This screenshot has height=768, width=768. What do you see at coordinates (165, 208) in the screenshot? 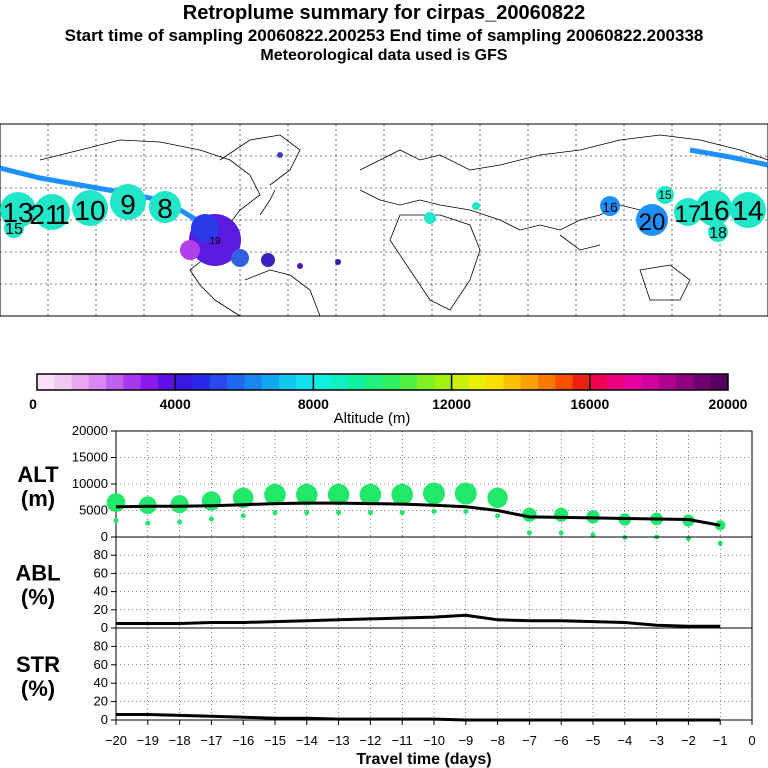
I see `map-label: 8` at bounding box center [165, 208].